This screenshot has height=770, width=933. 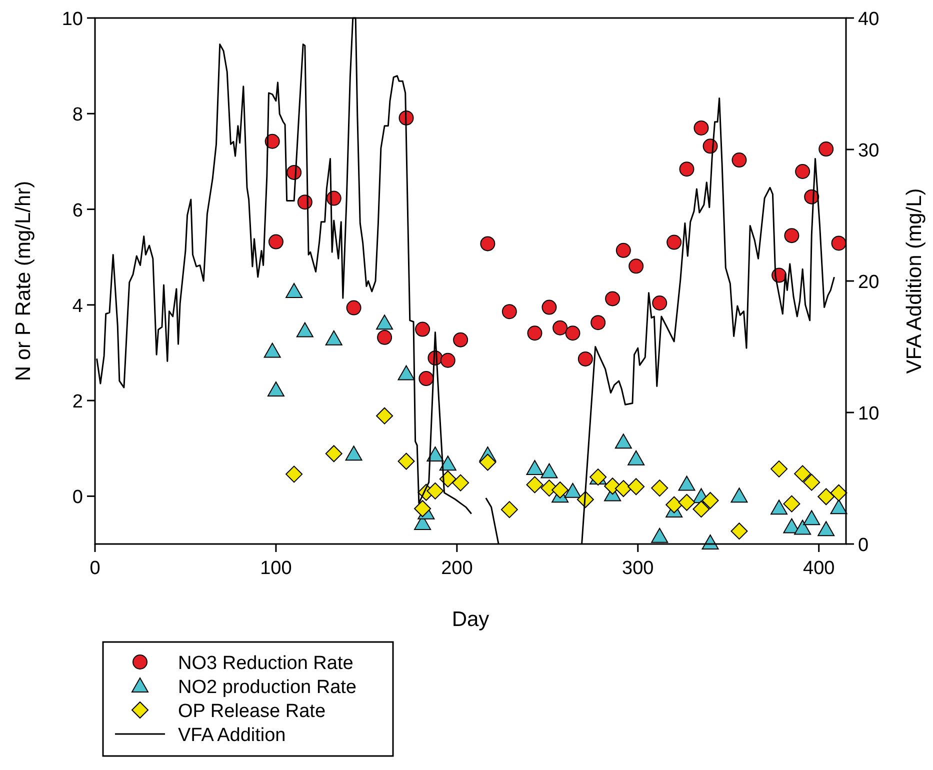 What do you see at coordinates (72, 19) in the screenshot?
I see `y-tick-label: 10` at bounding box center [72, 19].